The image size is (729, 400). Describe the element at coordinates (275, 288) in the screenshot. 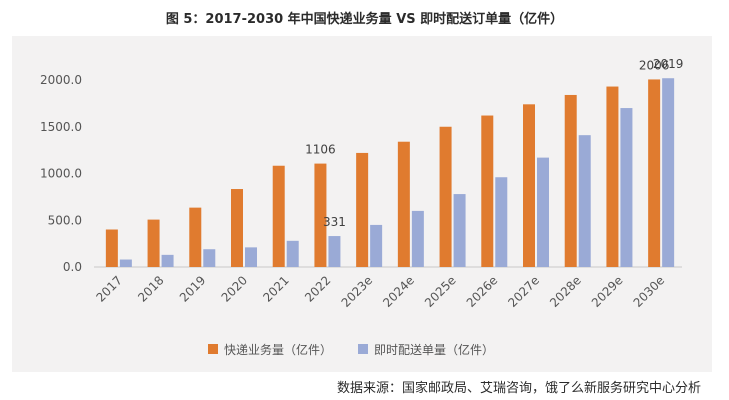

I see `x-tick-label: 2021` at that location.